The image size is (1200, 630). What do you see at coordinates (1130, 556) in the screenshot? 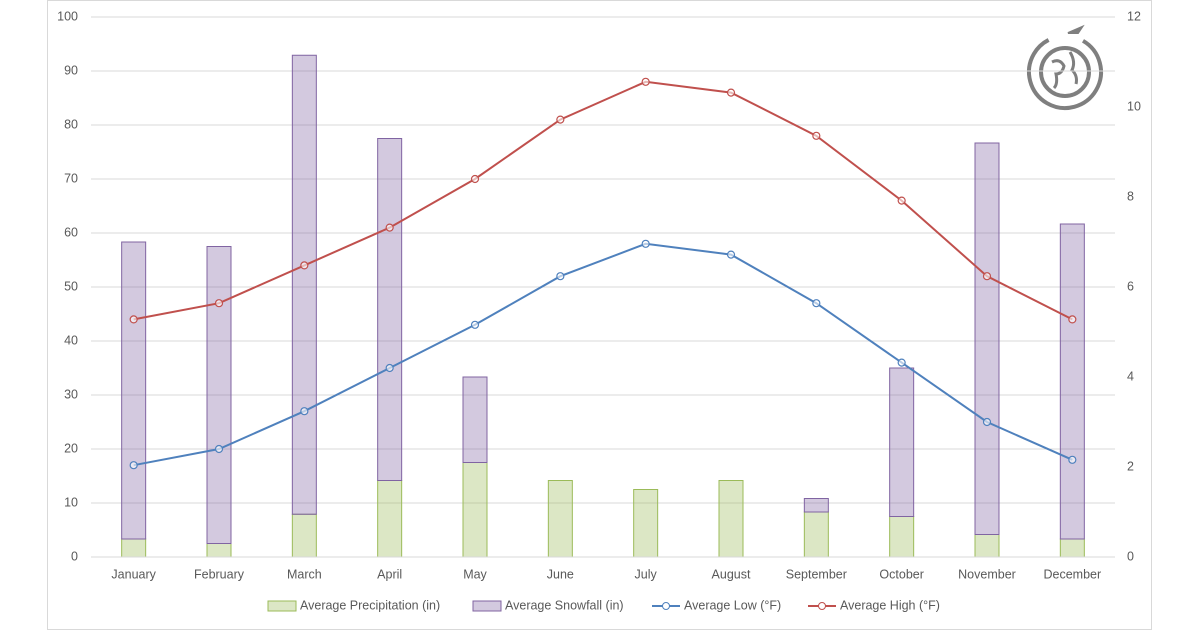
I see `y2-tick-label: 0` at bounding box center [1130, 556].